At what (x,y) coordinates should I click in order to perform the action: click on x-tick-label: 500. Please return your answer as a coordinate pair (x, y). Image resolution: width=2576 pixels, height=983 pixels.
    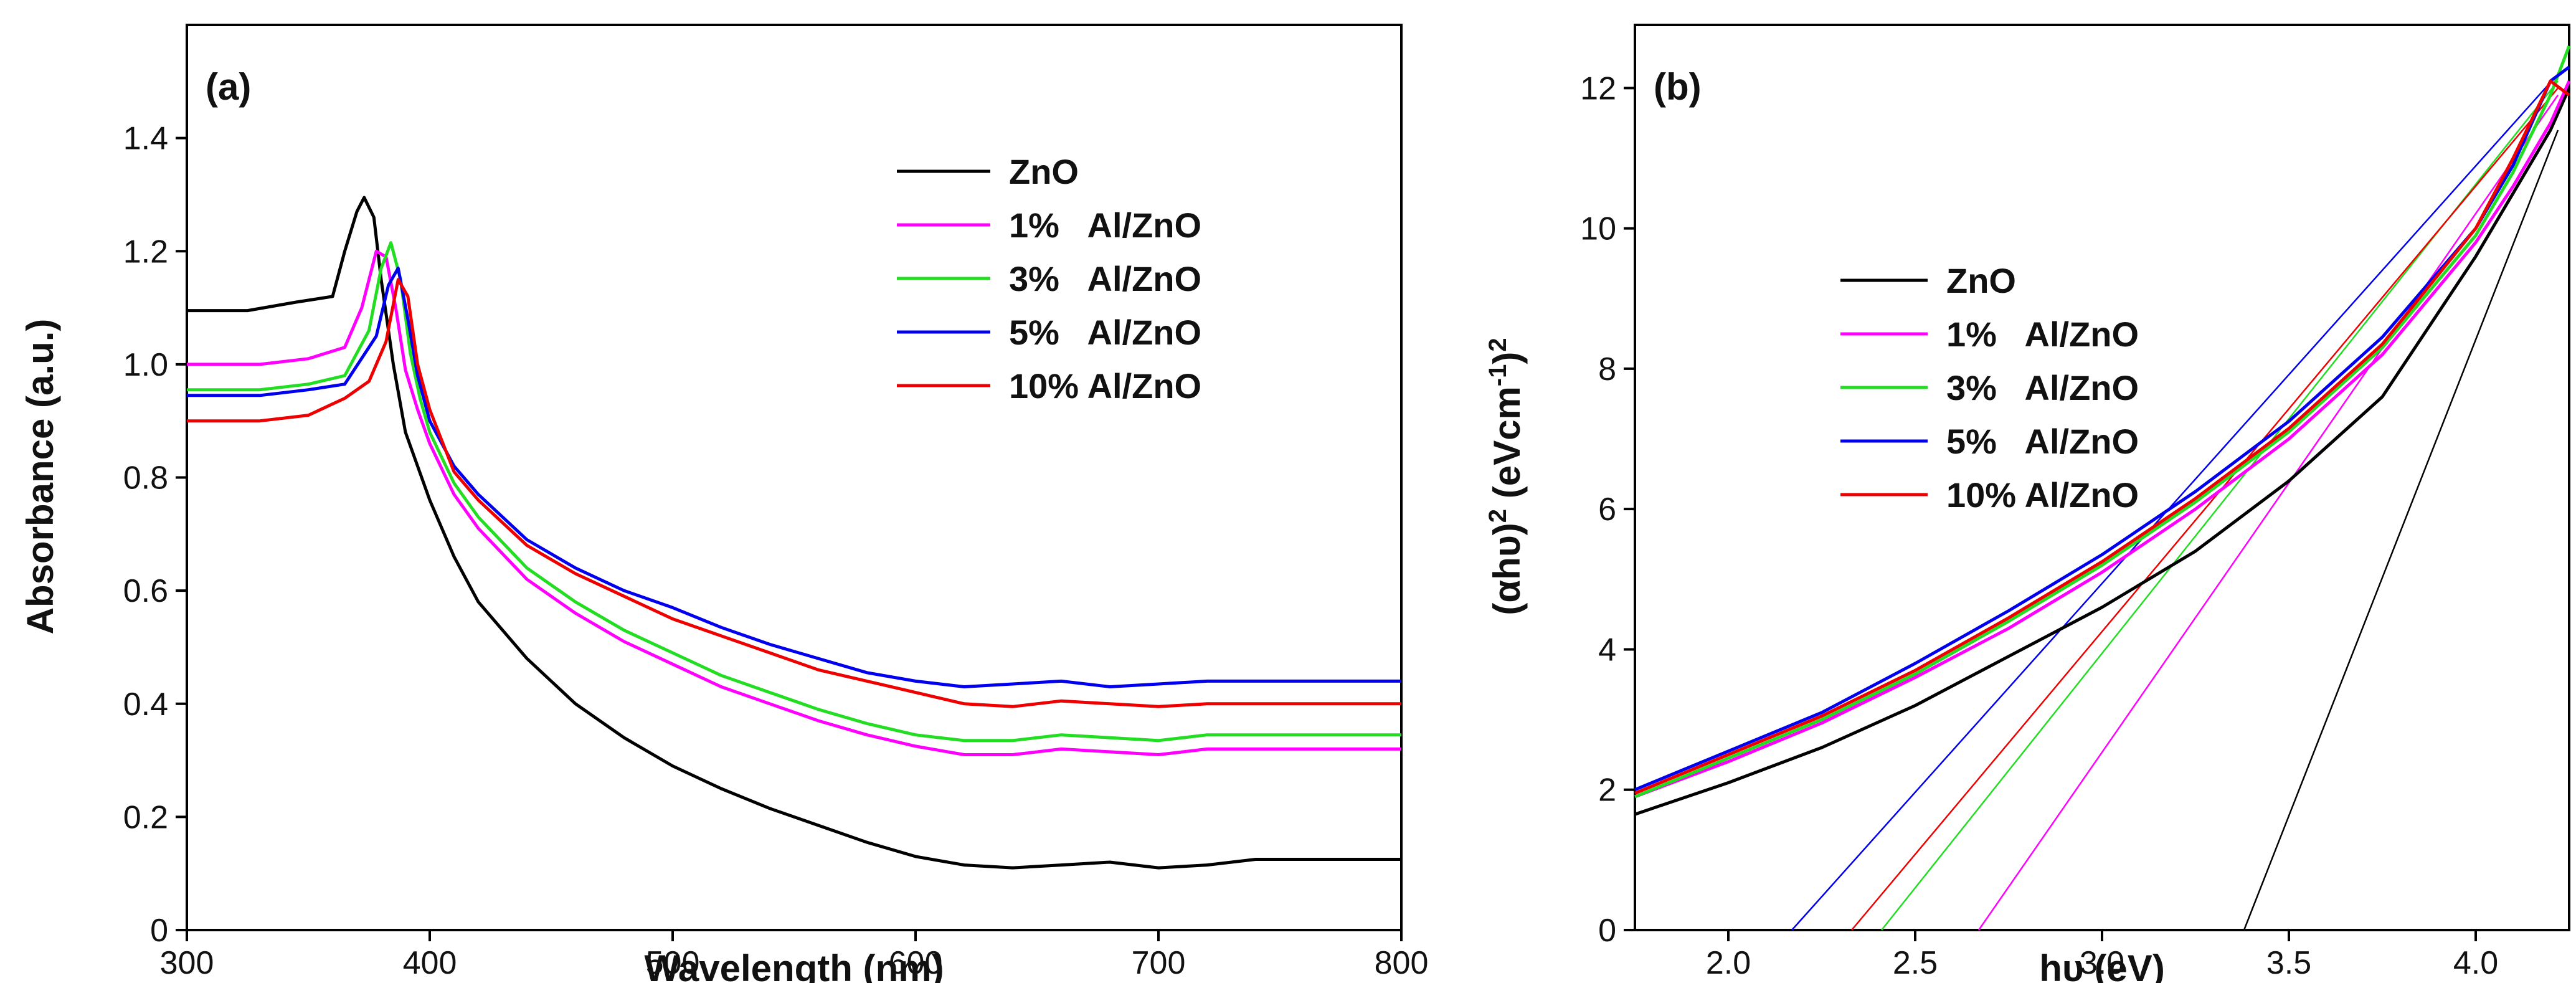
    Looking at the image, I should click on (673, 963).